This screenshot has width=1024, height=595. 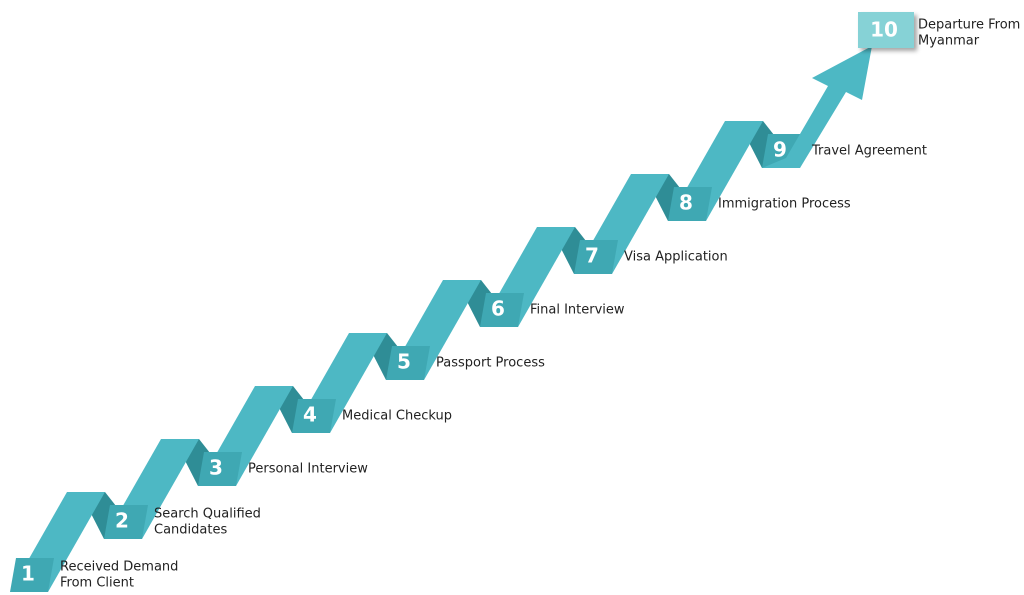 What do you see at coordinates (190, 530) in the screenshot?
I see `step-label: Candidates` at bounding box center [190, 530].